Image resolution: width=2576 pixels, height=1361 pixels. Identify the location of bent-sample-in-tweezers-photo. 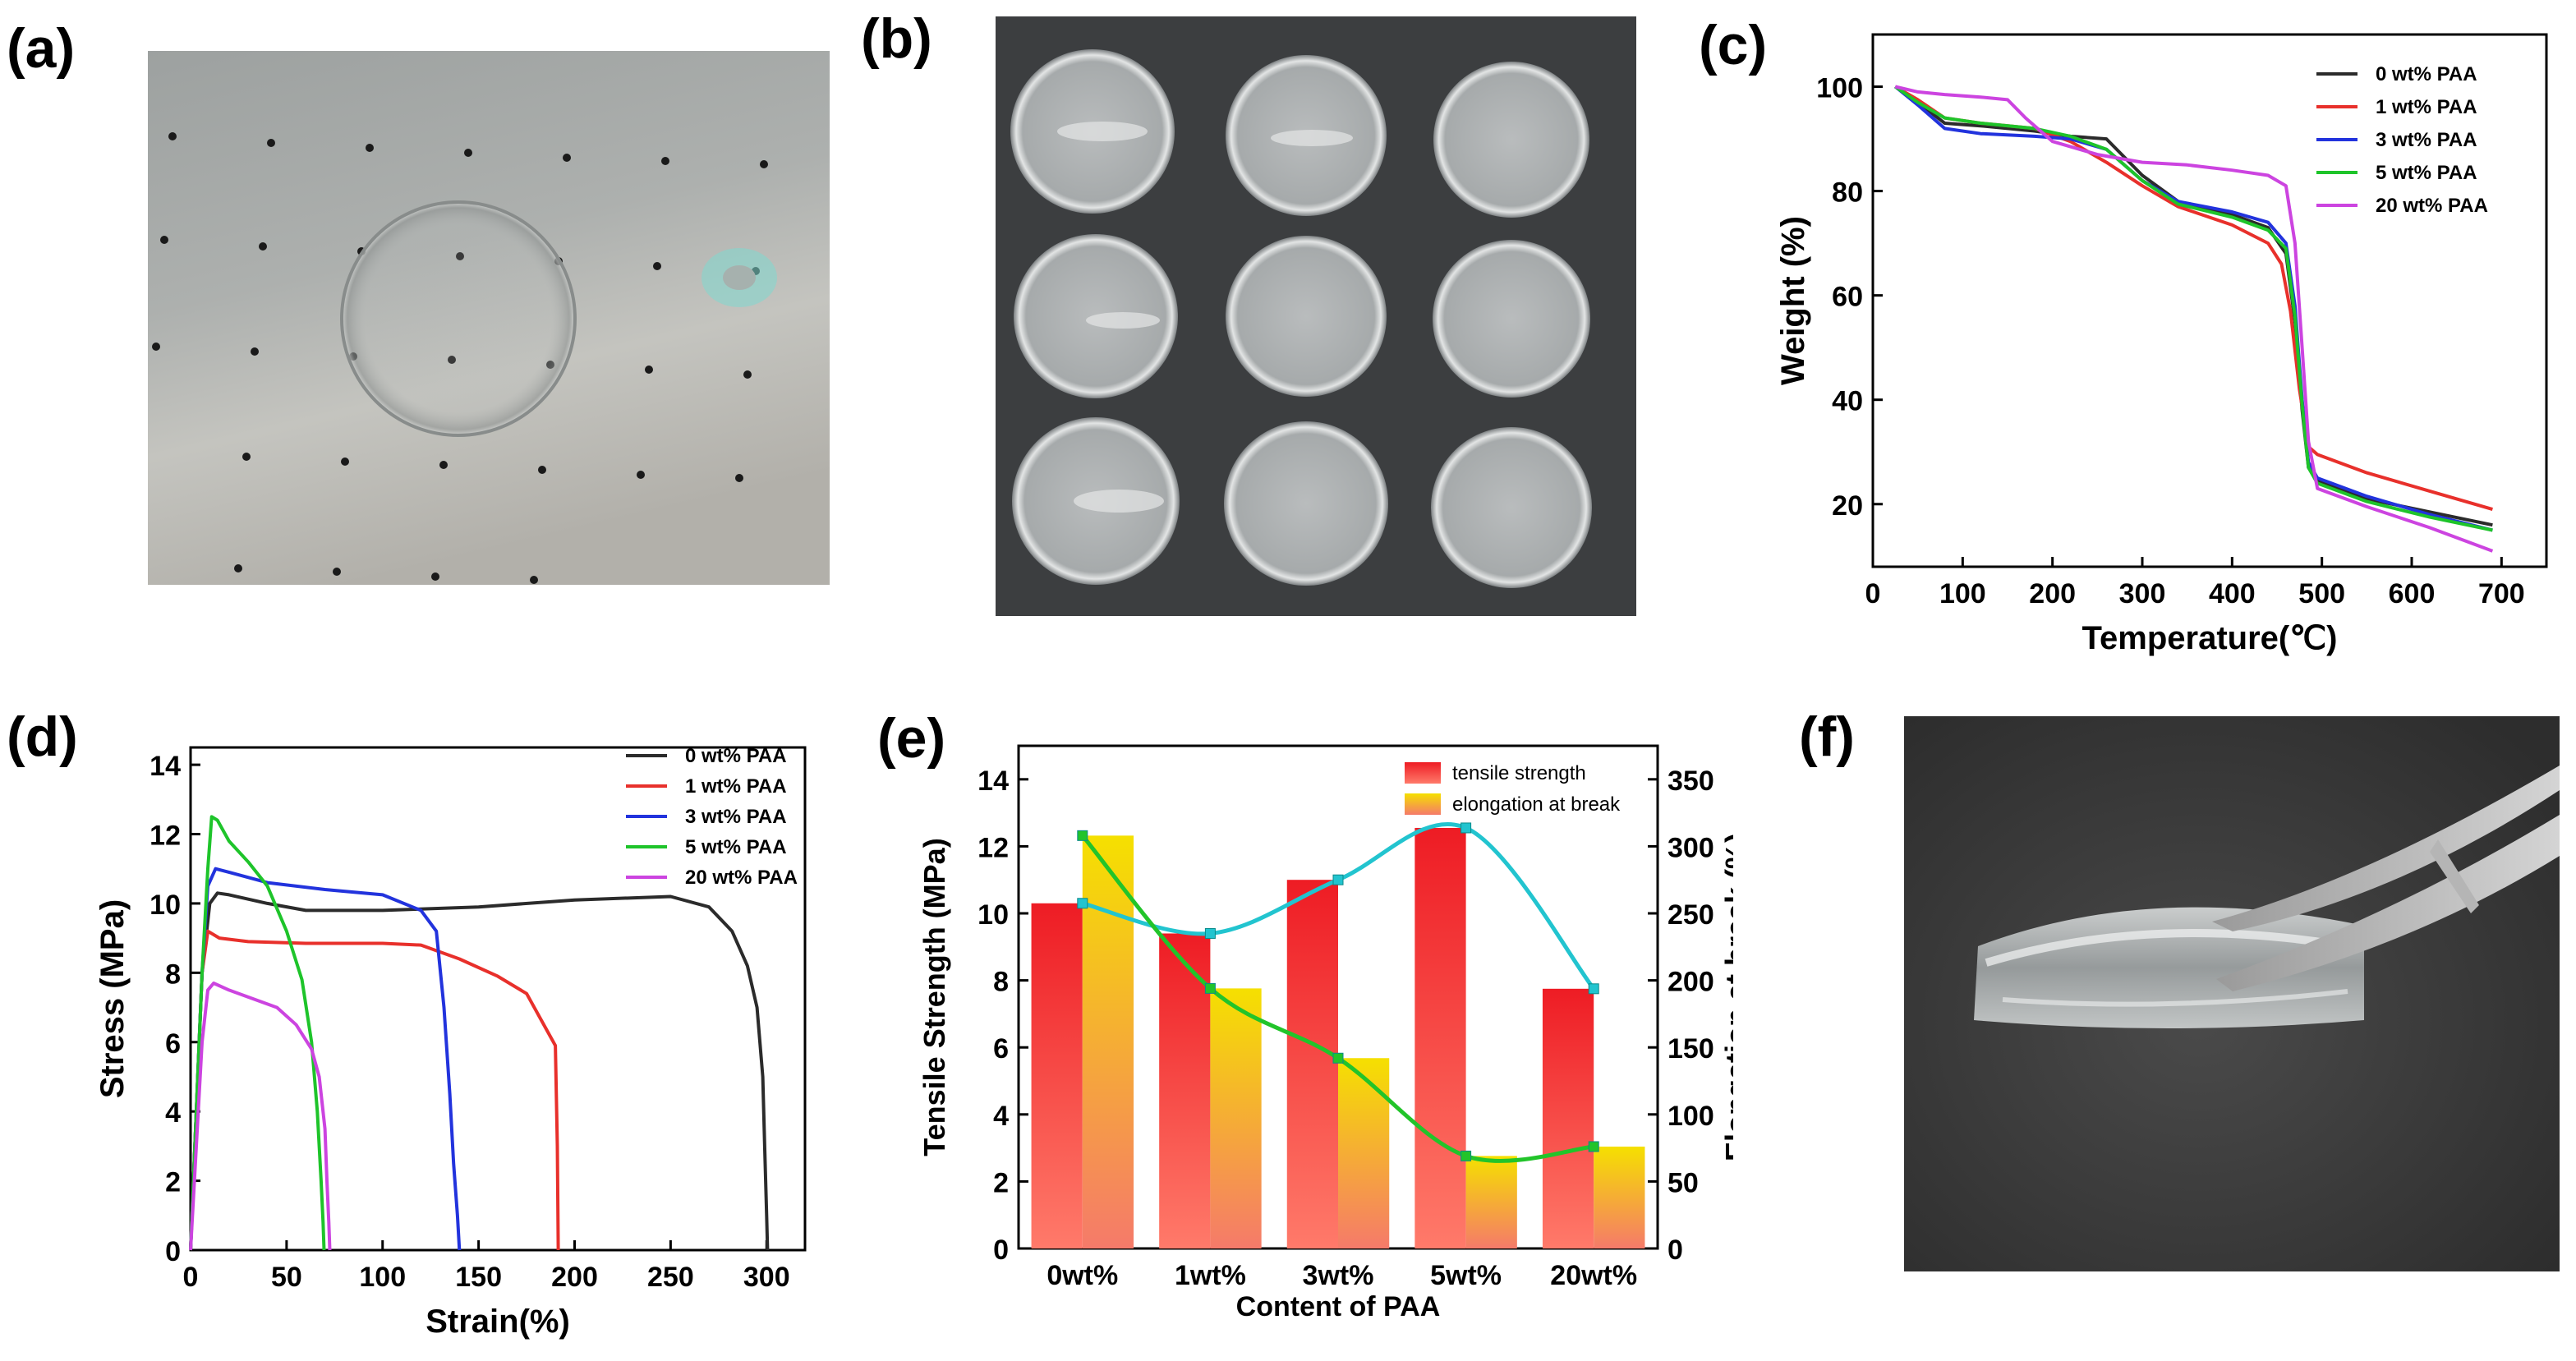
(2232, 993).